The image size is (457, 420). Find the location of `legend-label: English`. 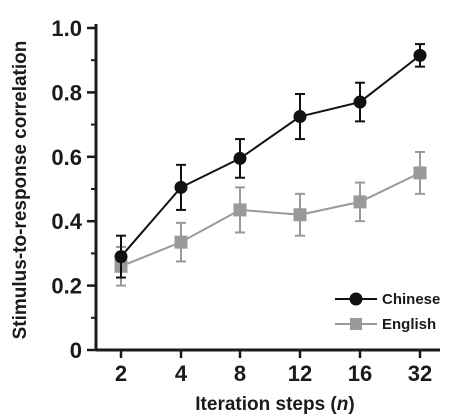

legend-label: English is located at coordinates (409, 324).